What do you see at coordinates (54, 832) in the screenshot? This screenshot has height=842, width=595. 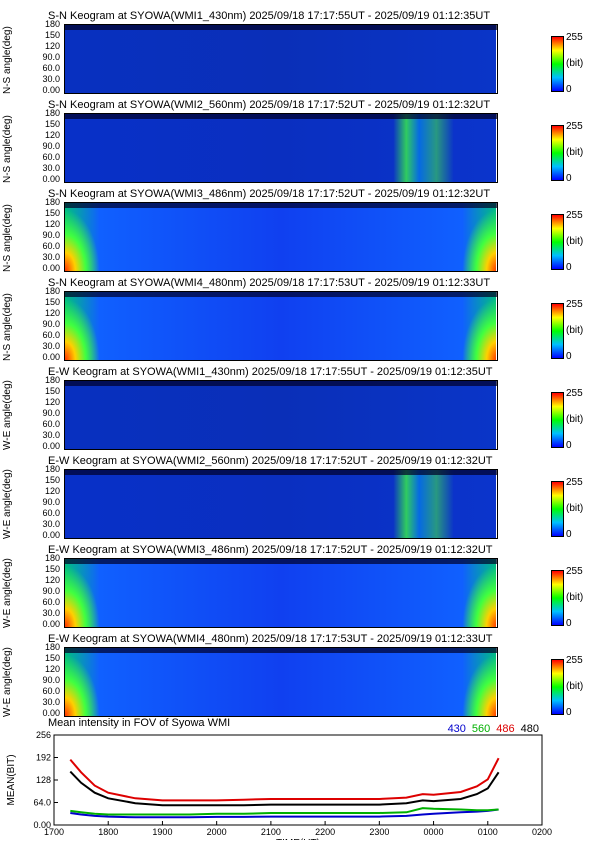 I see `x-tick-label: 1700` at bounding box center [54, 832].